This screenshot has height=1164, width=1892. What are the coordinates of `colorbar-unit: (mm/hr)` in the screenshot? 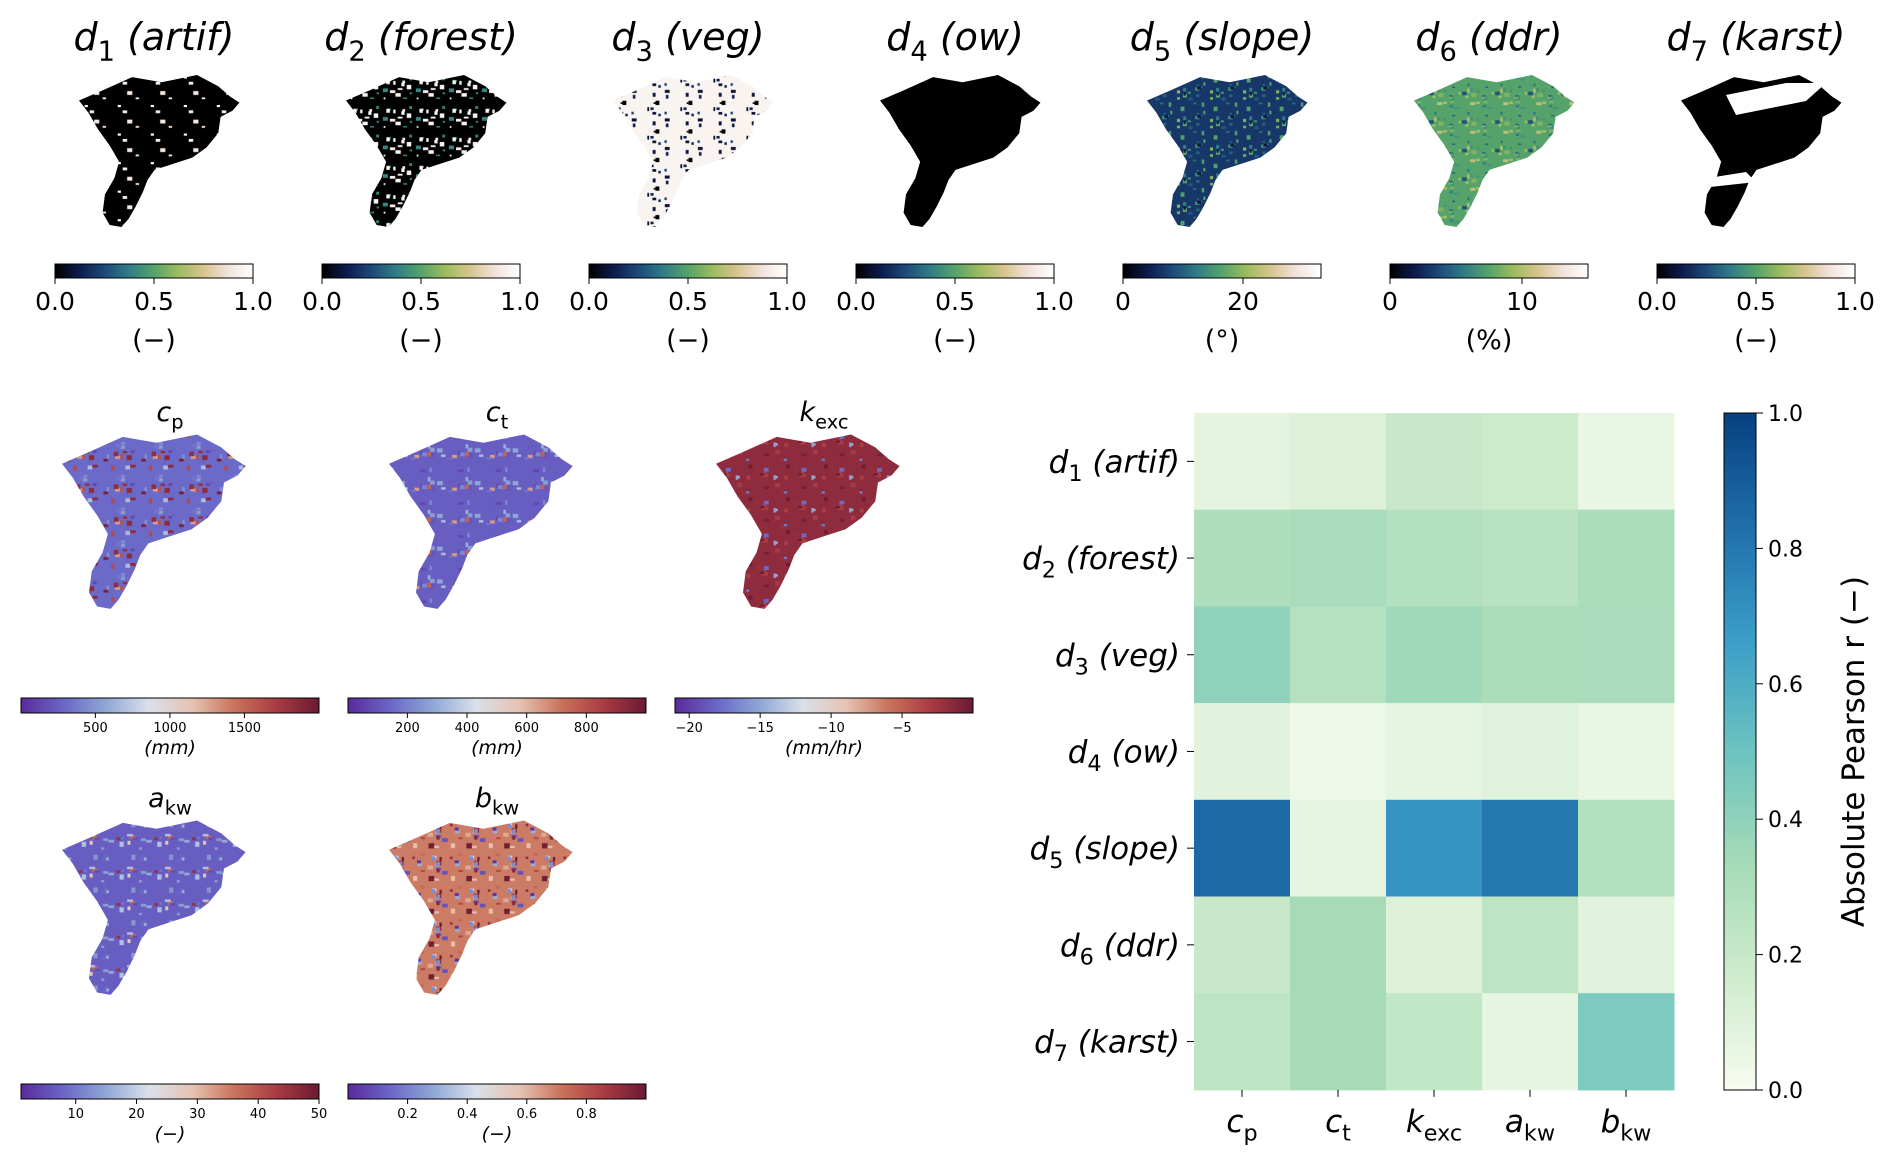 It's located at (824, 748).